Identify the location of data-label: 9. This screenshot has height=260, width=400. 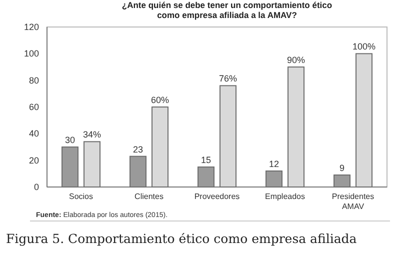
(342, 168).